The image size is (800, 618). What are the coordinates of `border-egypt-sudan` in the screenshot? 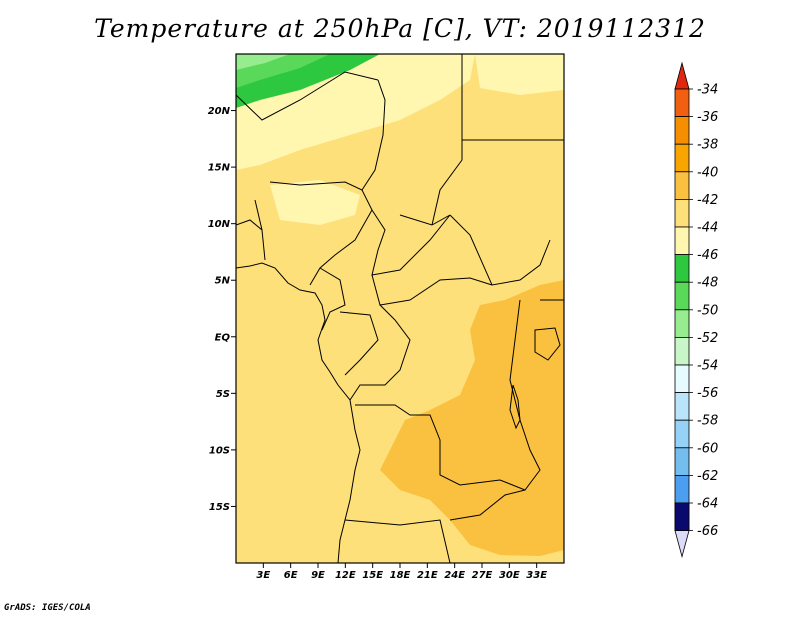 It's located at (447, 140).